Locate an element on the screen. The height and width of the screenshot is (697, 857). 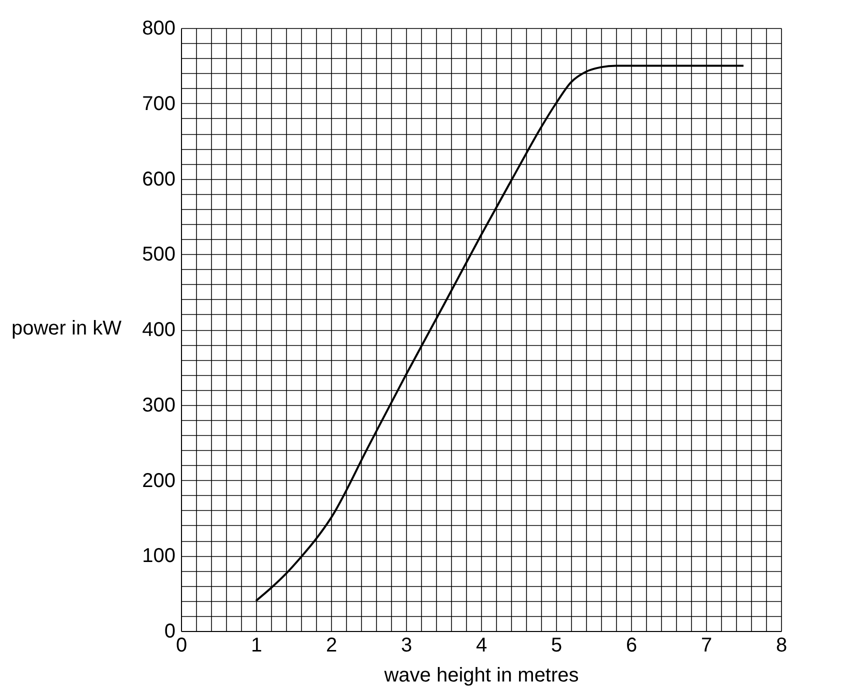
y-tick-label: 100 is located at coordinates (159, 556).